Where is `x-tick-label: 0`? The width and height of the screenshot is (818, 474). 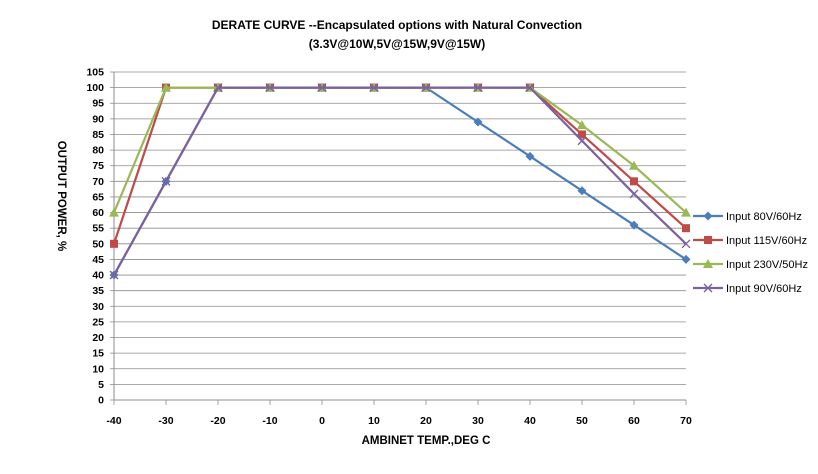
x-tick-label: 0 is located at coordinates (322, 421).